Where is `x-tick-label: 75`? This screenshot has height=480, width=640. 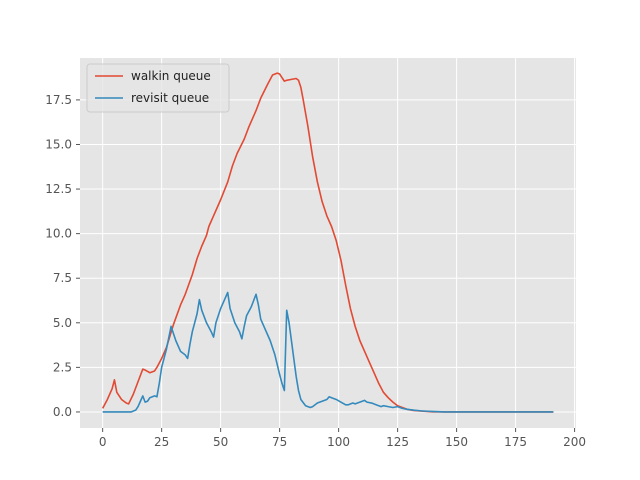 x-tick-label: 75 is located at coordinates (279, 442).